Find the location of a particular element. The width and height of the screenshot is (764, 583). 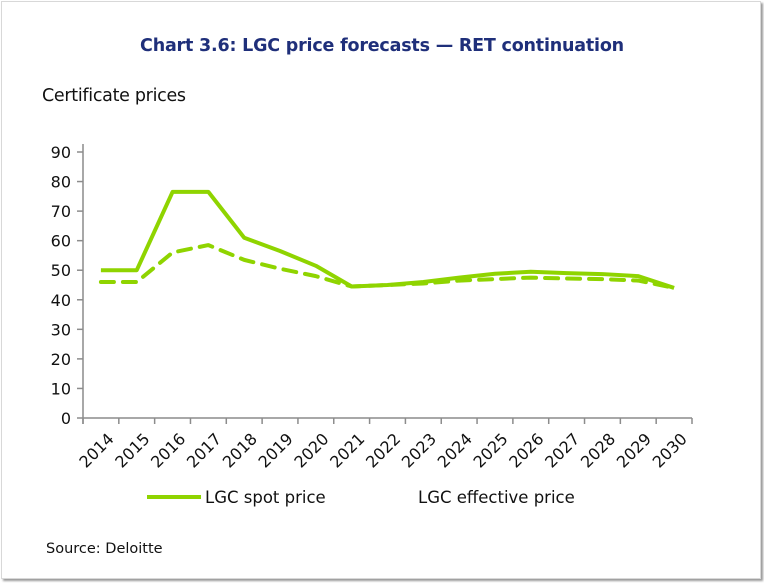

y-tick-label: 30 is located at coordinates (61, 329).